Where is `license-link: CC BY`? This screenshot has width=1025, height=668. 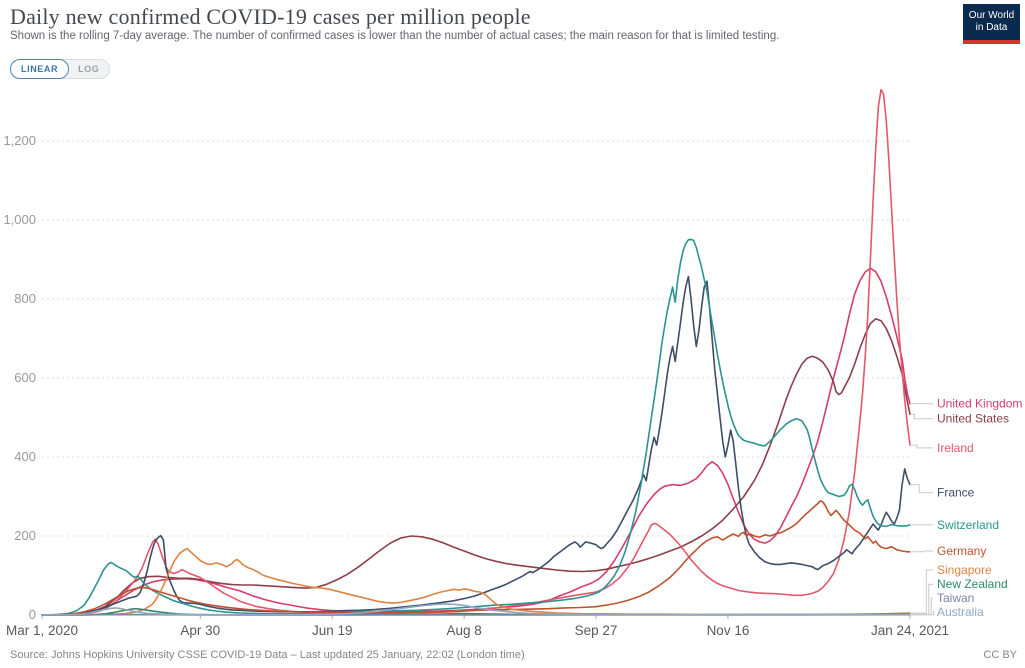 license-link: CC BY is located at coordinates (1000, 655).